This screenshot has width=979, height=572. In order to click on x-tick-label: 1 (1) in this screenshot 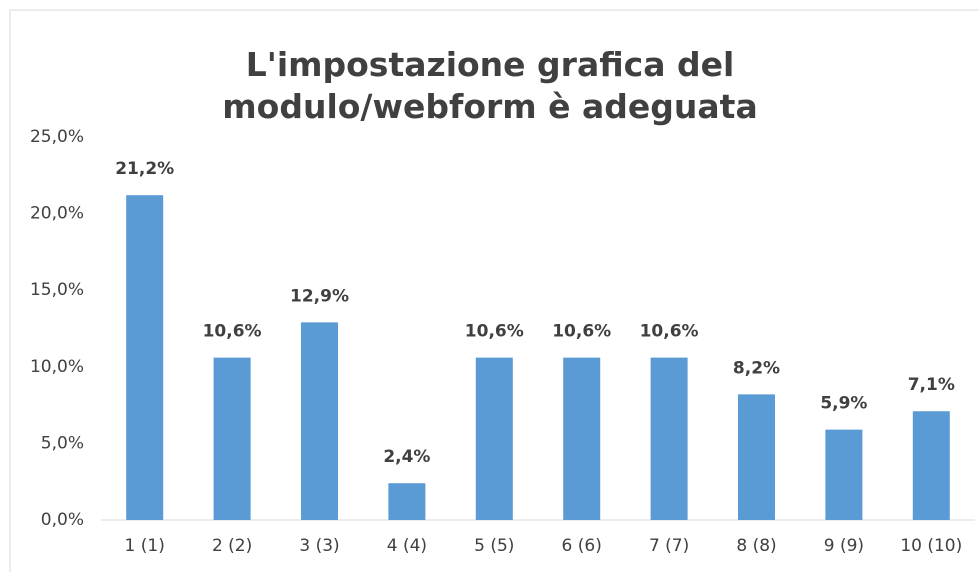, I will do `click(145, 546)`.